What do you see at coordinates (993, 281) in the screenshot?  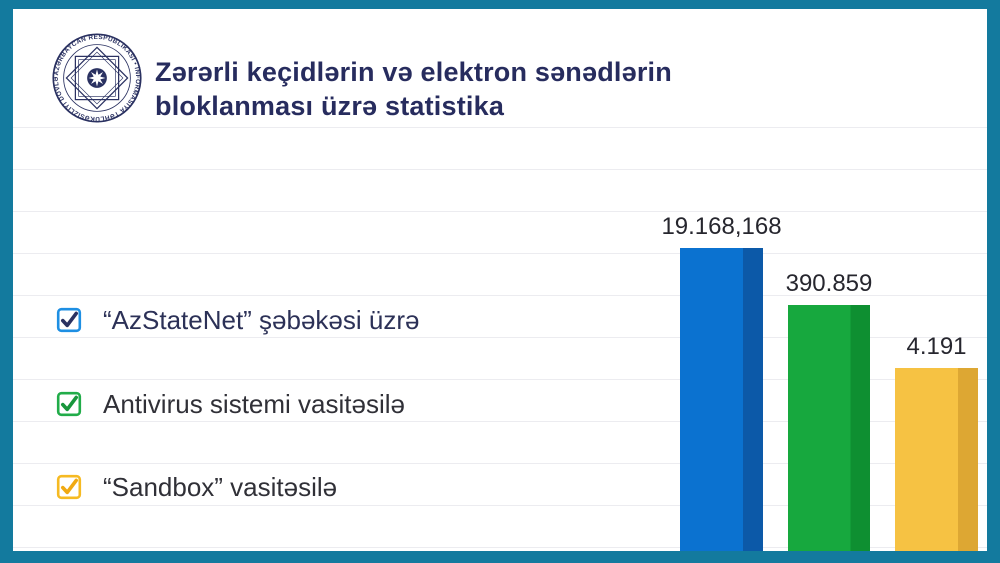 I see `slide-border-right` at bounding box center [993, 281].